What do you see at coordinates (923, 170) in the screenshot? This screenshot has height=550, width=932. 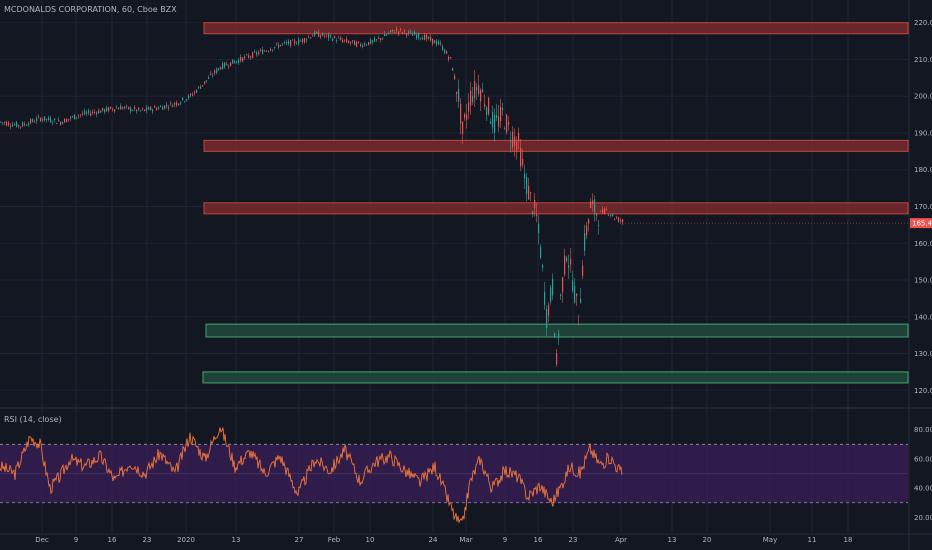 I see `price-tick-label: 180.00` at bounding box center [923, 170].